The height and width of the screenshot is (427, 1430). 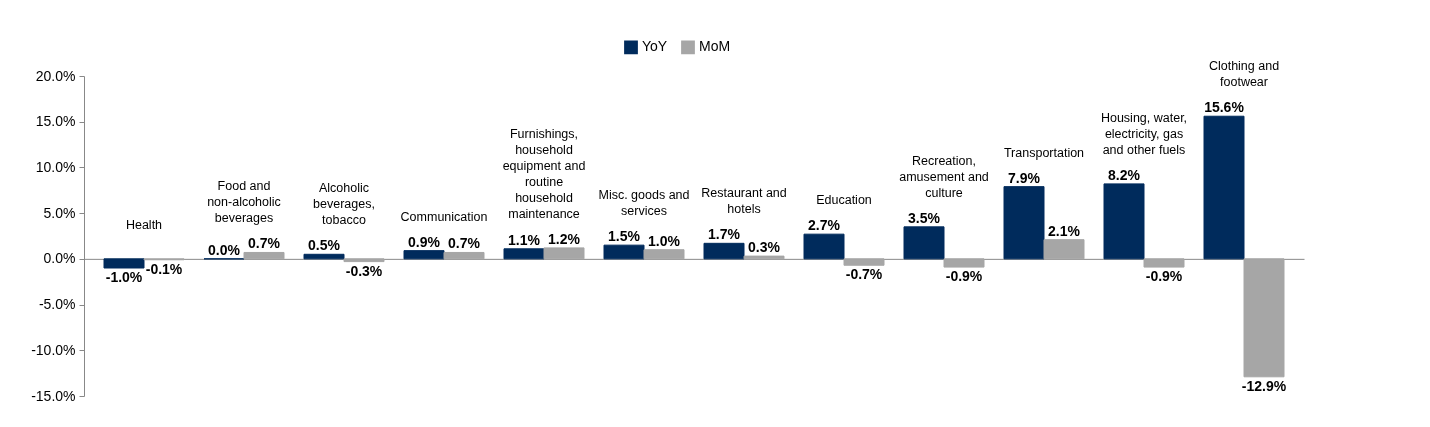 I want to click on data-label: 0.0%, so click(x=224, y=249).